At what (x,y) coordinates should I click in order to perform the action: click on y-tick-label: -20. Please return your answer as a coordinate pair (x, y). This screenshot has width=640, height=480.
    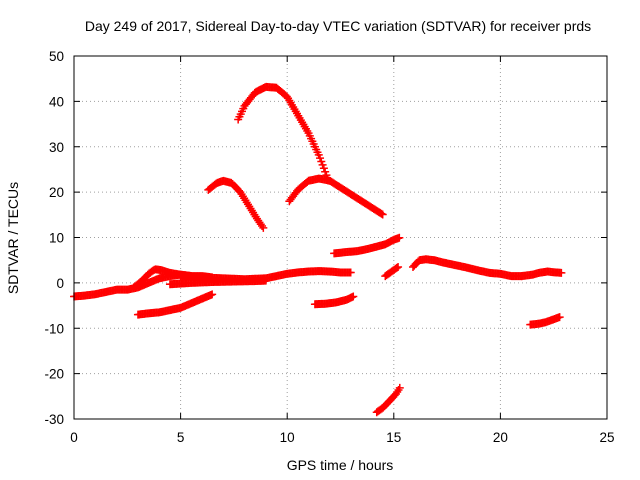
    Looking at the image, I should click on (54, 374).